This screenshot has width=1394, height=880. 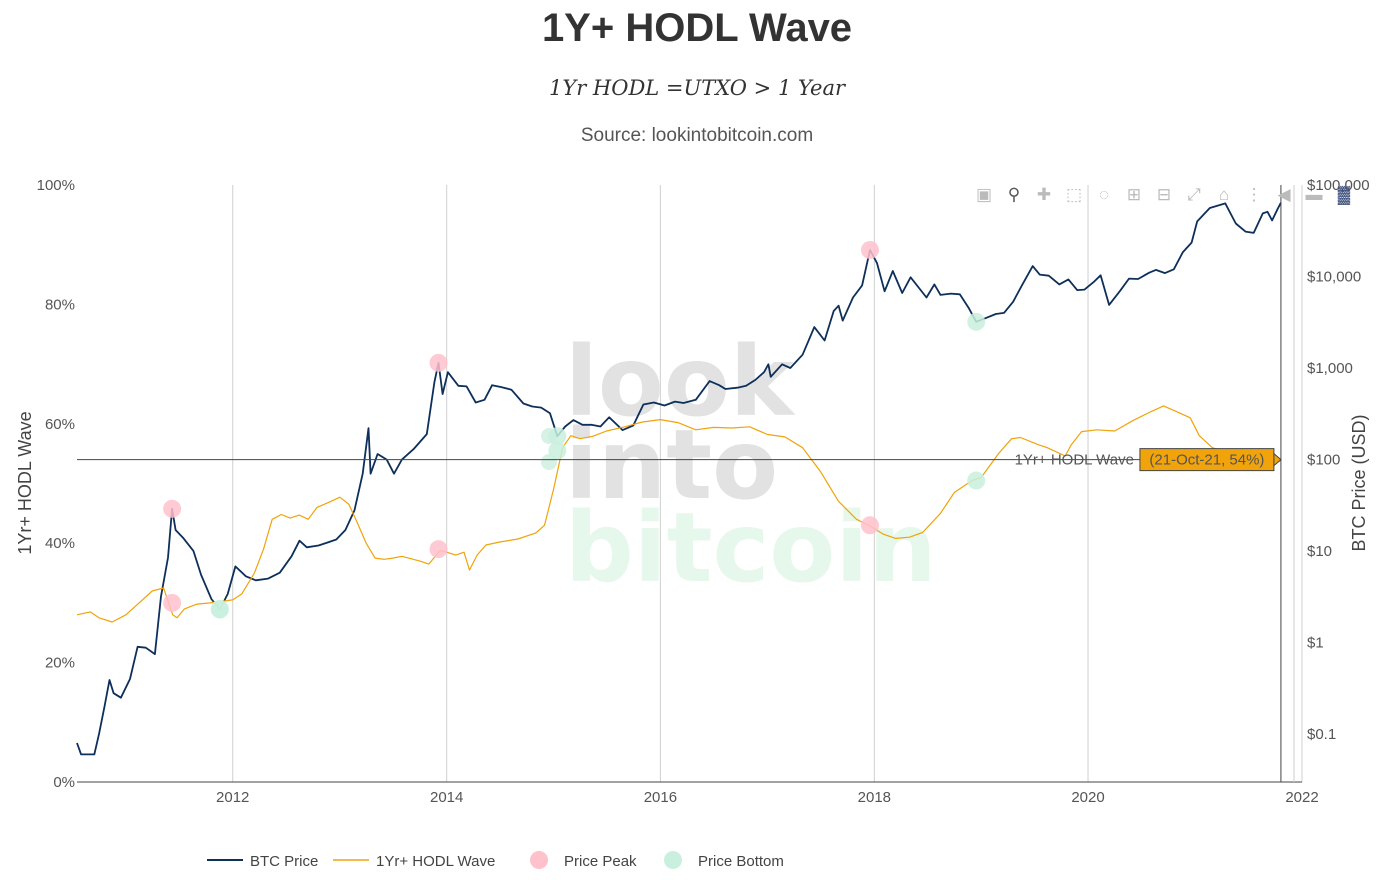 I want to click on x-tick-2014: 2014, so click(x=446, y=797).